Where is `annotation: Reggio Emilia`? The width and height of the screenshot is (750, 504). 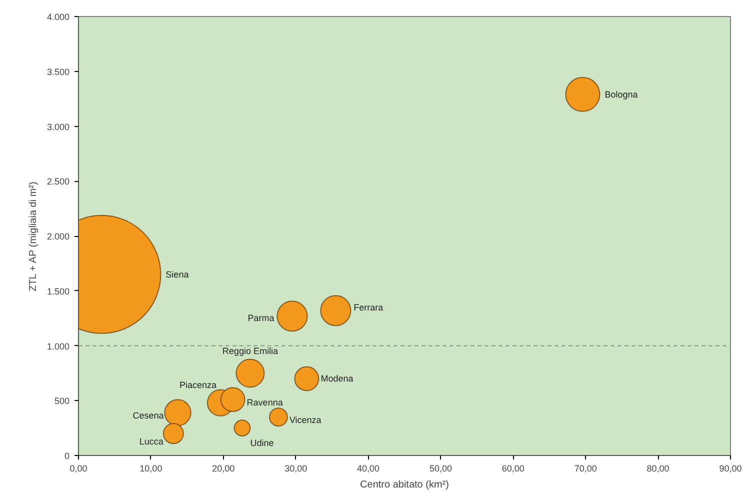 annotation: Reggio Emilia is located at coordinates (250, 351).